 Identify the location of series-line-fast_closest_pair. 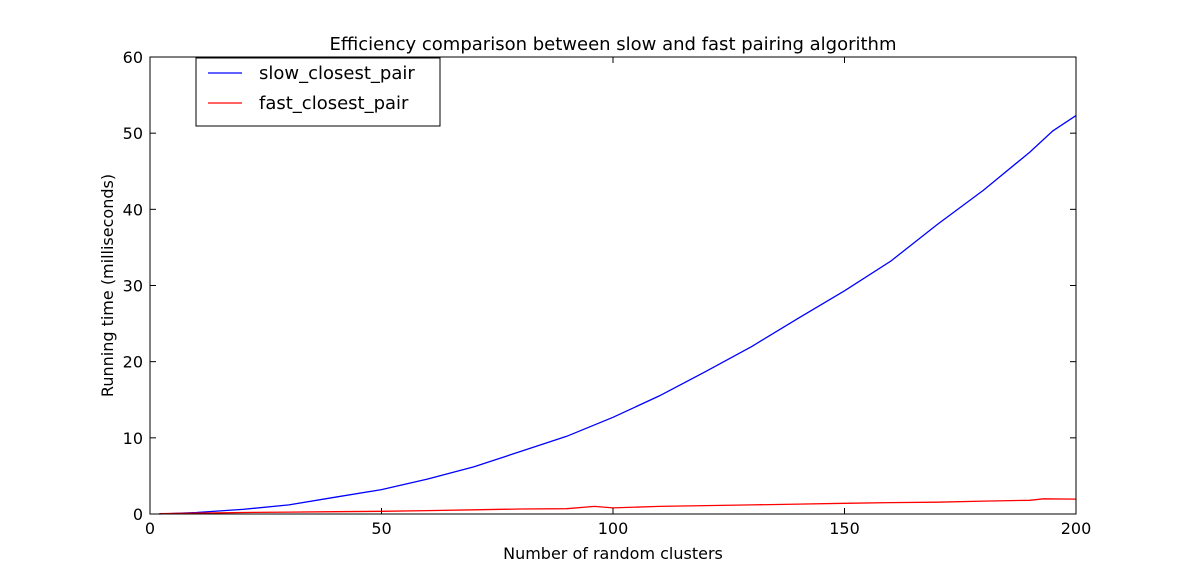
(618, 506).